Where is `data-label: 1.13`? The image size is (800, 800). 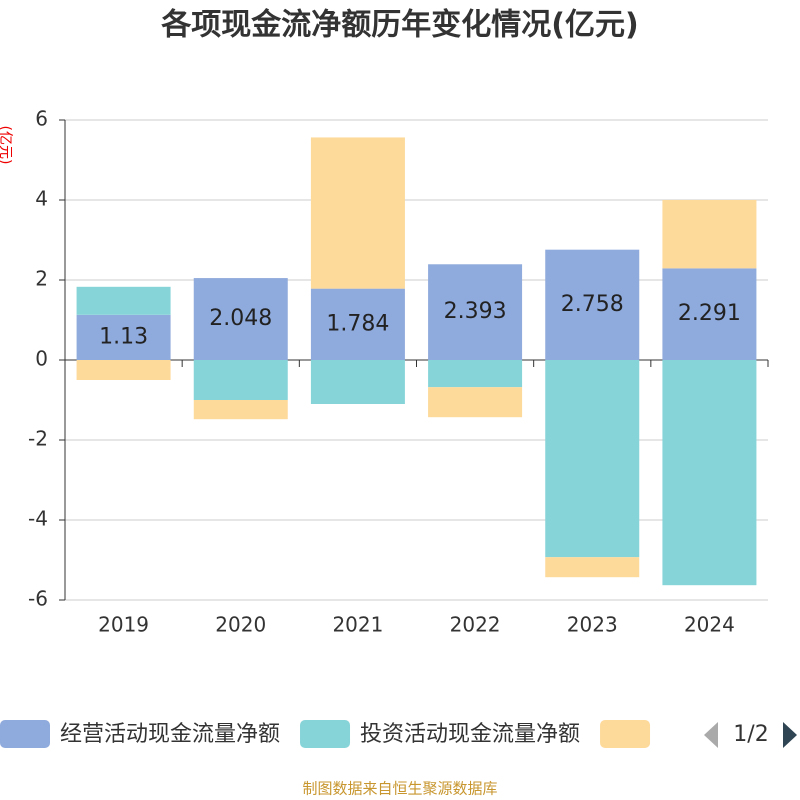
data-label: 1.13 is located at coordinates (123, 336).